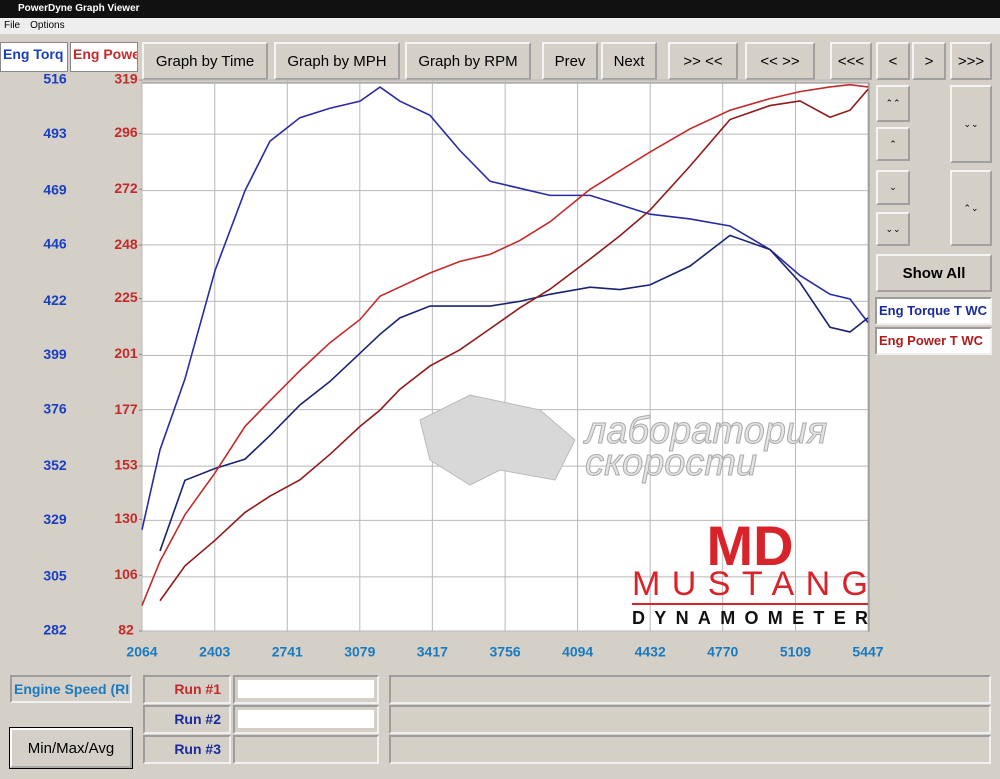 The height and width of the screenshot is (779, 1000). What do you see at coordinates (468, 61) in the screenshot?
I see `toolbar-button: Graph by RPM` at bounding box center [468, 61].